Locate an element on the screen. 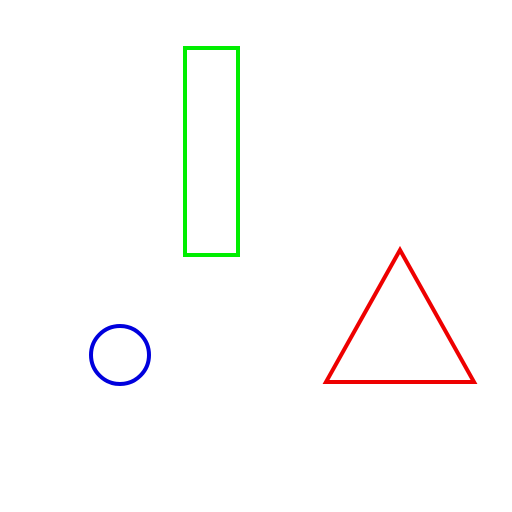  red-triangle-outline is located at coordinates (400, 314).